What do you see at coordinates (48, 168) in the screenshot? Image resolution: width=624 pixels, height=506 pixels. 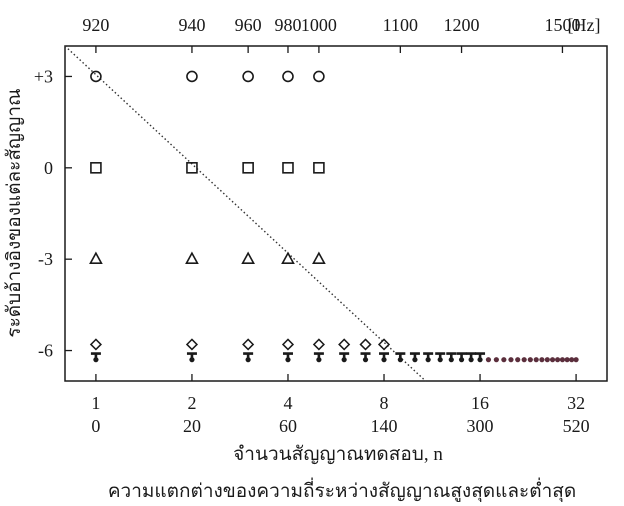 I see `y-tick-label: 0` at bounding box center [48, 168].